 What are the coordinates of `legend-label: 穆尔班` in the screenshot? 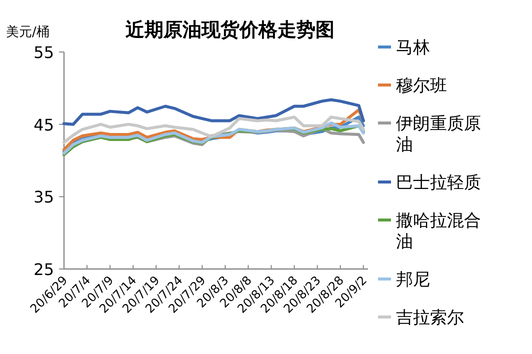 It's located at (421, 86).